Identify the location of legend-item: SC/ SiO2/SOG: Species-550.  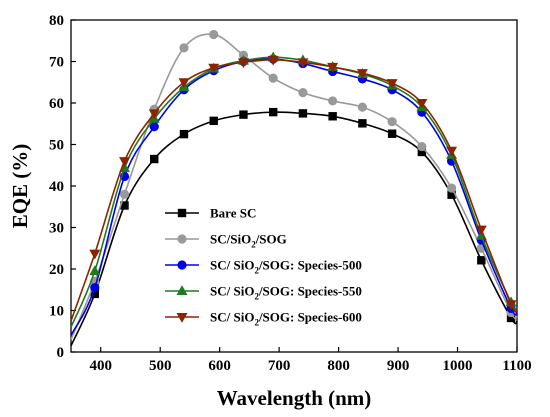
(263, 293).